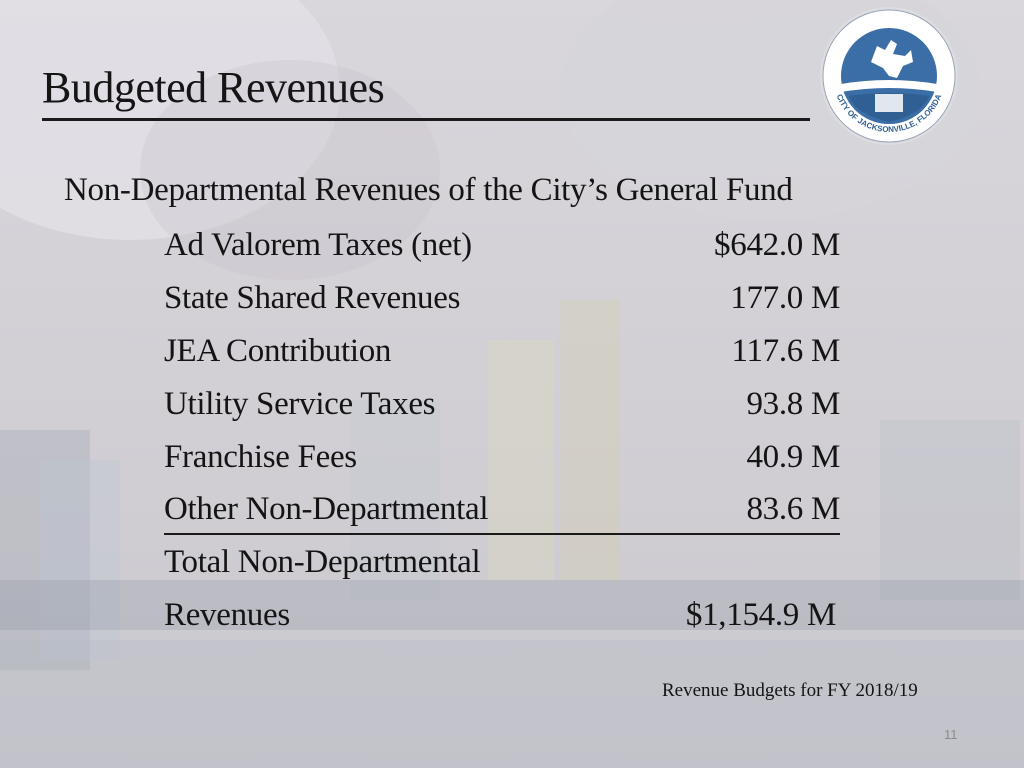 Image resolution: width=1024 pixels, height=768 pixels. What do you see at coordinates (502, 617) in the screenshot?
I see `total-row: Revenues $1,154.9 M` at bounding box center [502, 617].